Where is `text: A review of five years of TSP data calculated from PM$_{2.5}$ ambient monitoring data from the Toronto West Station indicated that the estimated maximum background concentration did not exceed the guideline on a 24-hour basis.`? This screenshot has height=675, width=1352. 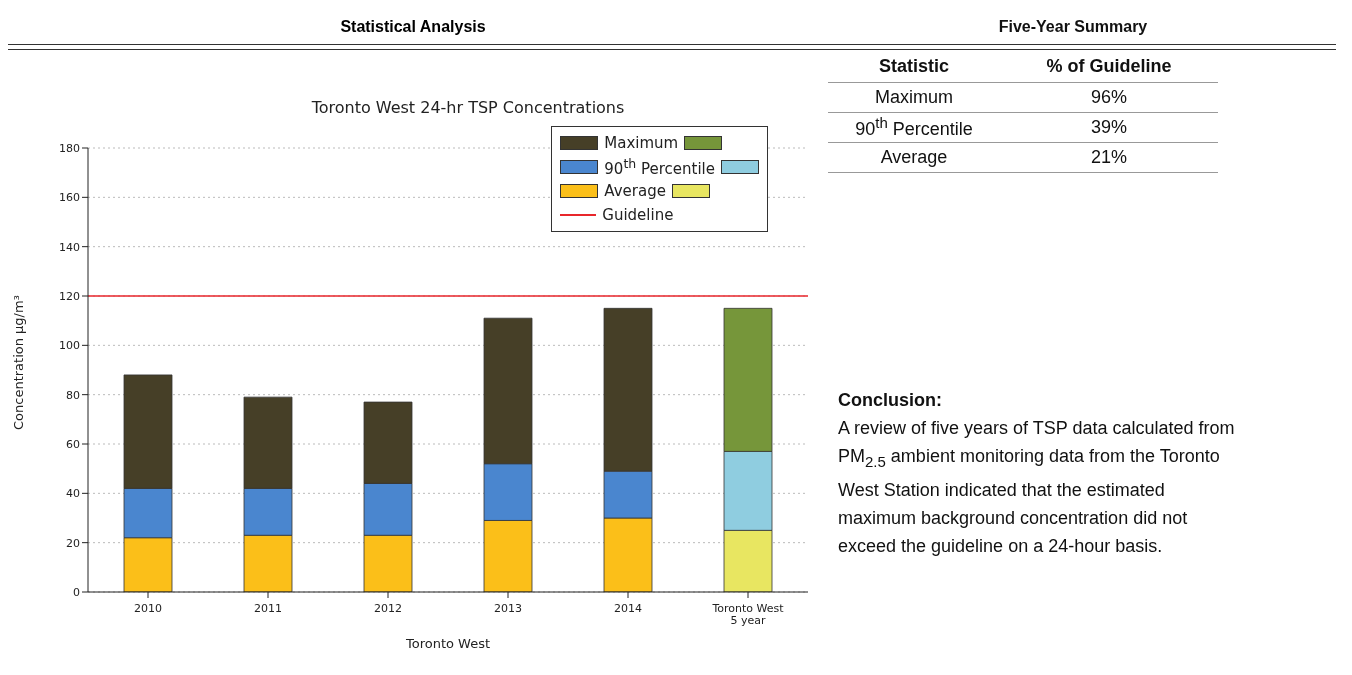
text: A review of five years of TSP data calculated from PM$_{2.5}$ ambient monitoring data from the Toronto West Station indicated that the estimated maximum background concentration did not exceed the guideline on a 24-hour basis. is located at coordinates (1036, 487).